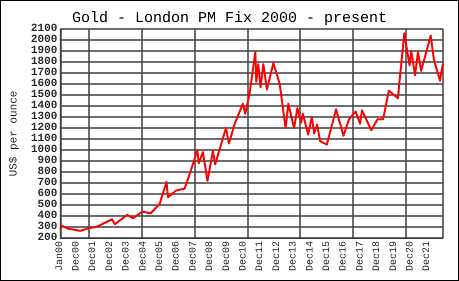  What do you see at coordinates (227, 256) in the screenshot?
I see `x-tick-label: Dec09` at bounding box center [227, 256].